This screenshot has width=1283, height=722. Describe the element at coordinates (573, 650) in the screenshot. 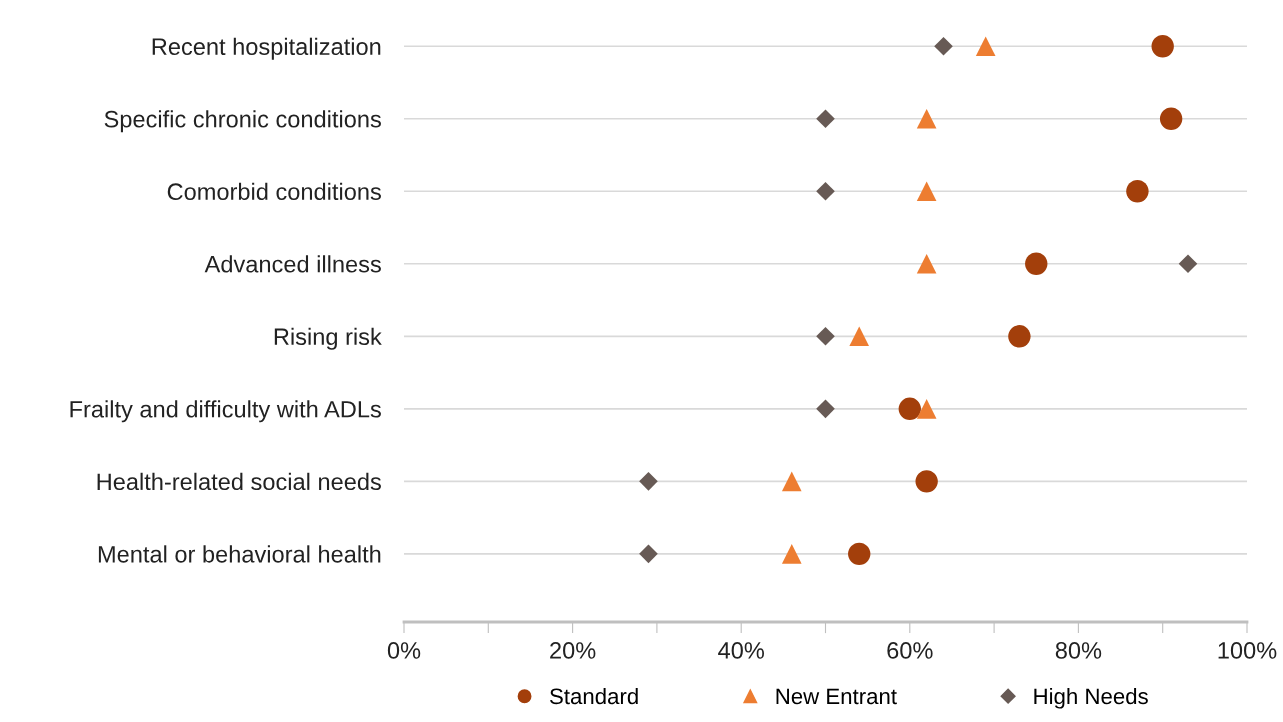

I see `x-tick-label: 20%` at that location.